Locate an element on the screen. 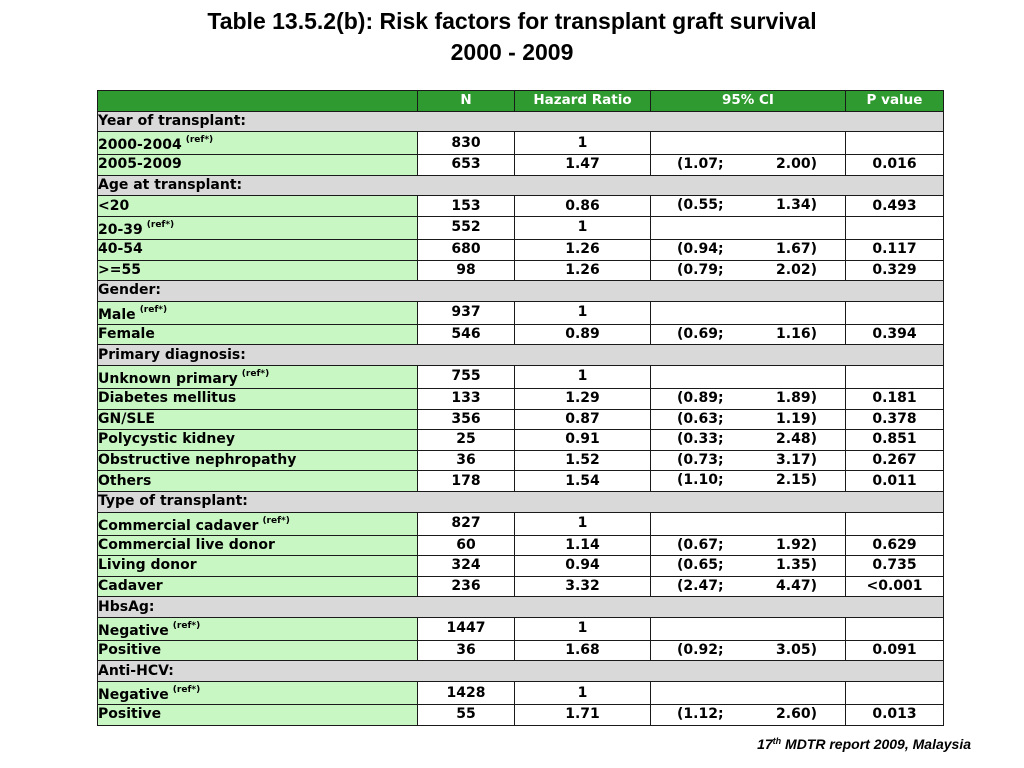 The height and width of the screenshot is (768, 1024). section-label: Gender: is located at coordinates (520, 291).